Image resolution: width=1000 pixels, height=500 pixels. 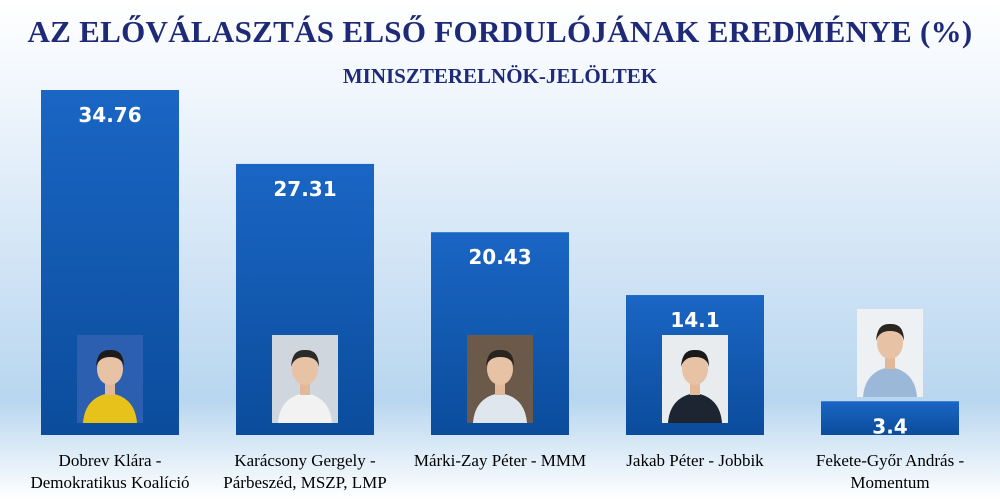 I want to click on bar-value-label: 20.43, so click(x=499, y=257).